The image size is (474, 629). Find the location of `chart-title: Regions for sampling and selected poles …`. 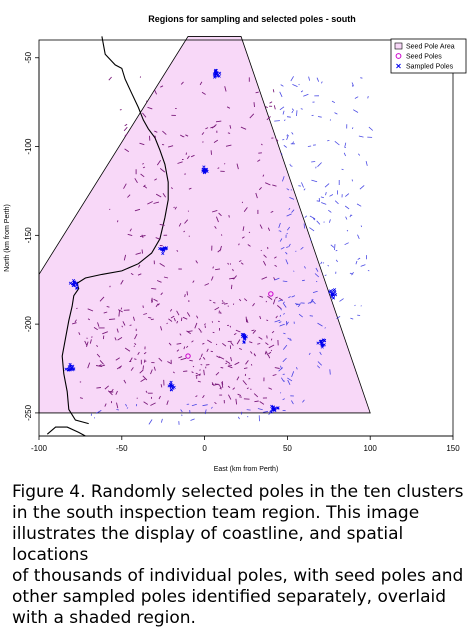

chart-title: Regions for sampling and selected poles … is located at coordinates (252, 19).